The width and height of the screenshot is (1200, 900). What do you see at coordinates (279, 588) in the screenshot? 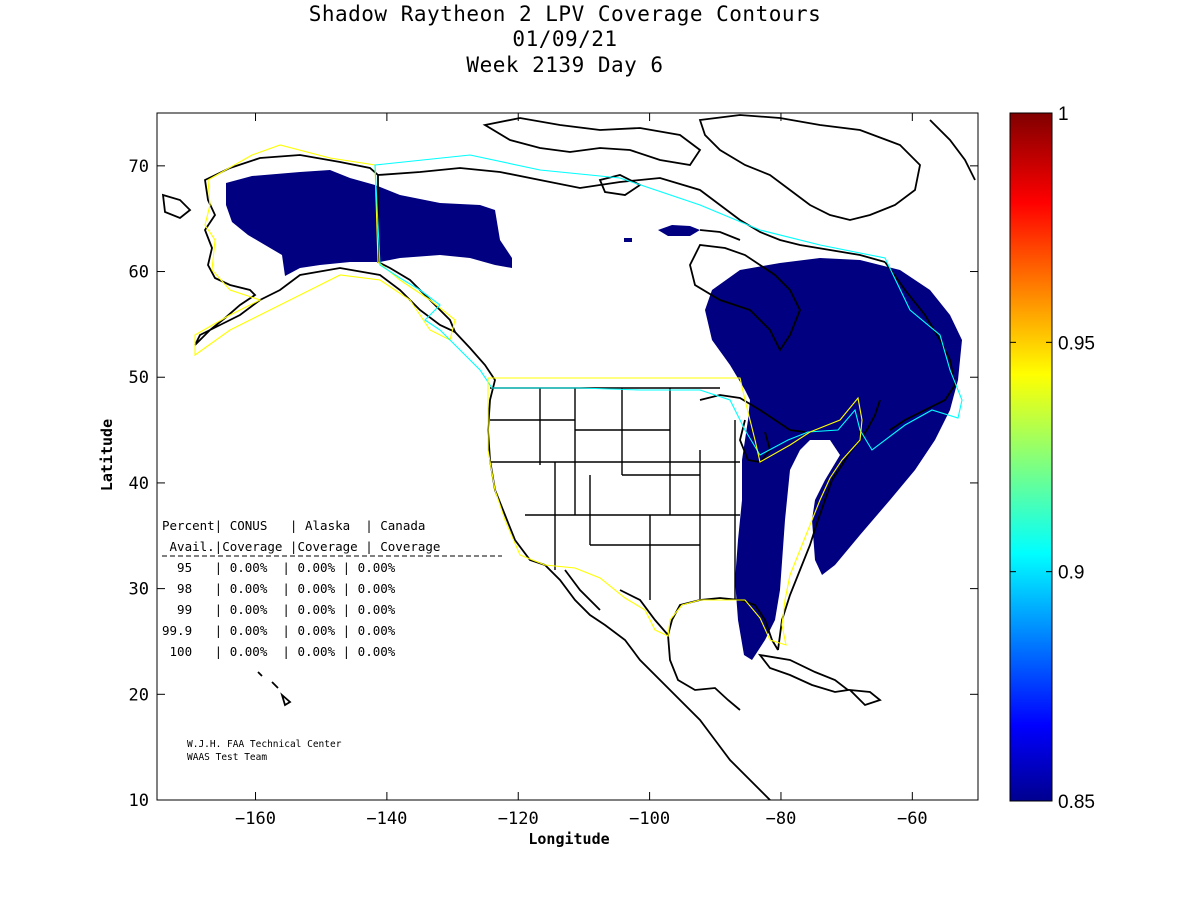
I see `table-row: 98 | 0.00% | 0.00% | 0.00%` at bounding box center [279, 588].